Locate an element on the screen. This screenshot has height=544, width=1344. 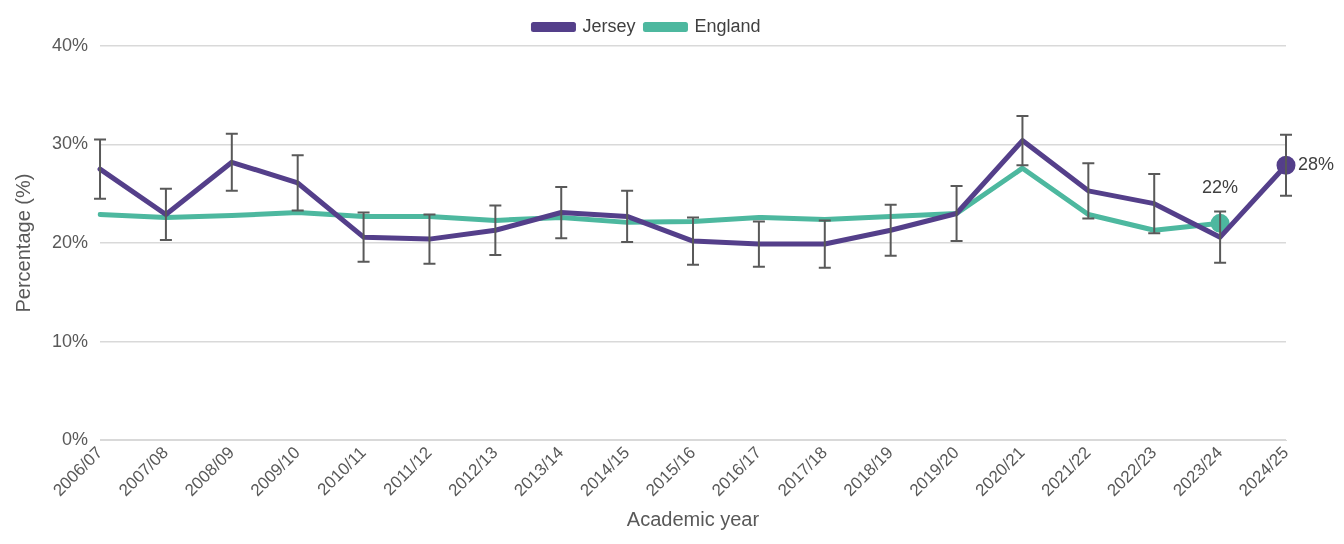
legend-label: England is located at coordinates (727, 25).